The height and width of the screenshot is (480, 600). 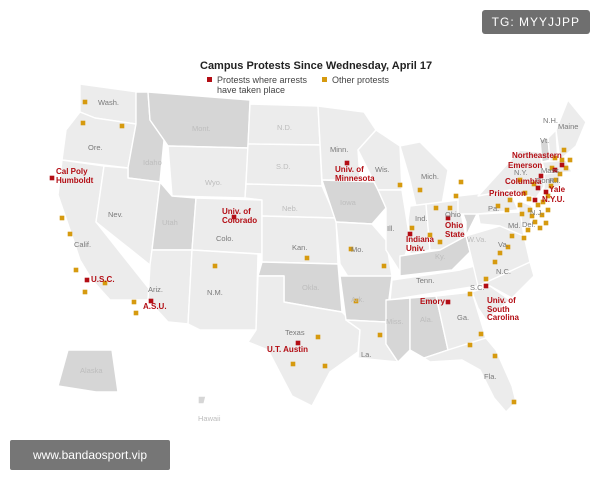 What do you see at coordinates (354, 202) in the screenshot?
I see `state-ia` at bounding box center [354, 202].